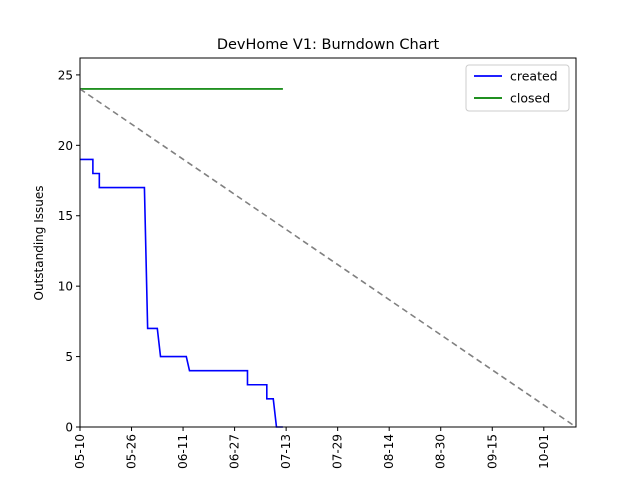  What do you see at coordinates (183, 451) in the screenshot?
I see `x-tick-label: 06-11` at bounding box center [183, 451].